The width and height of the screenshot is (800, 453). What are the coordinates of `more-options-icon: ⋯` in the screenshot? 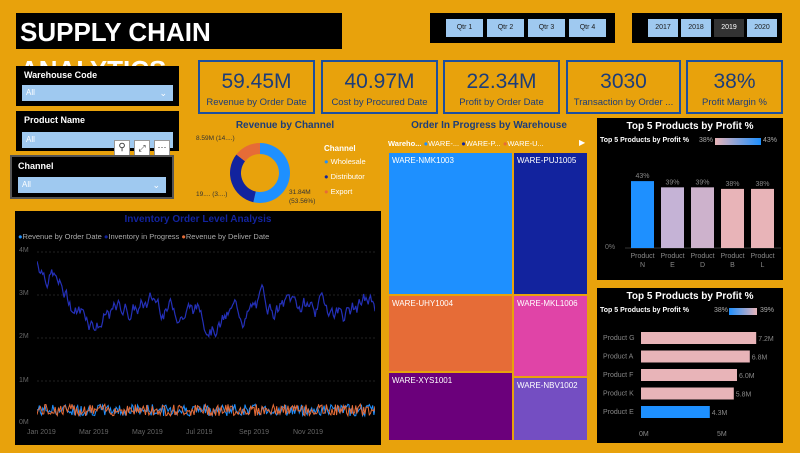 It's located at (162, 148).